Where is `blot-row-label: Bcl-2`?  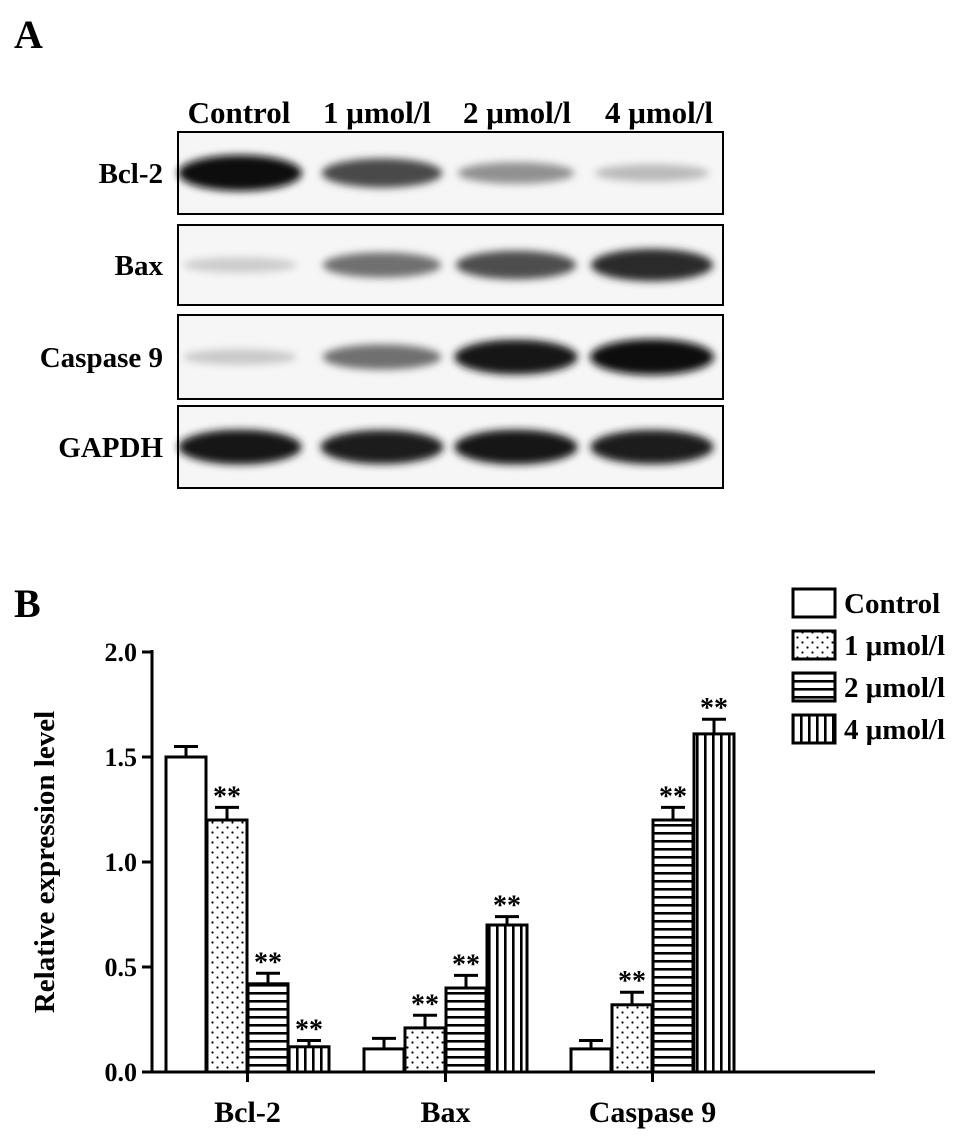 blot-row-label: Bcl-2 is located at coordinates (131, 174).